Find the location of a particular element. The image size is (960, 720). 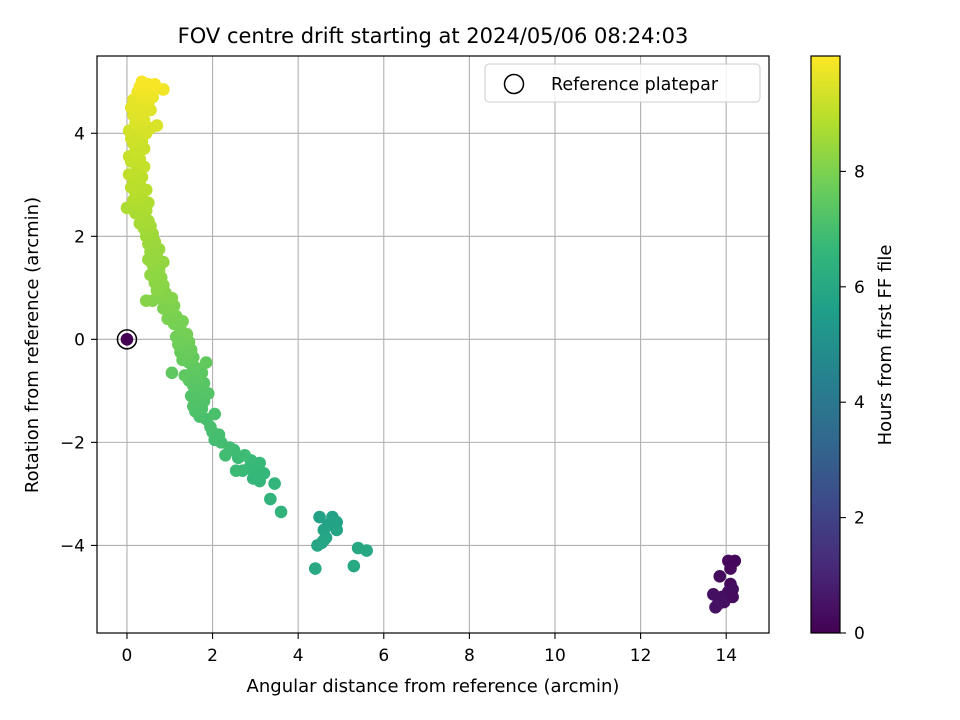

y-tick-label: 0 is located at coordinates (79, 340).